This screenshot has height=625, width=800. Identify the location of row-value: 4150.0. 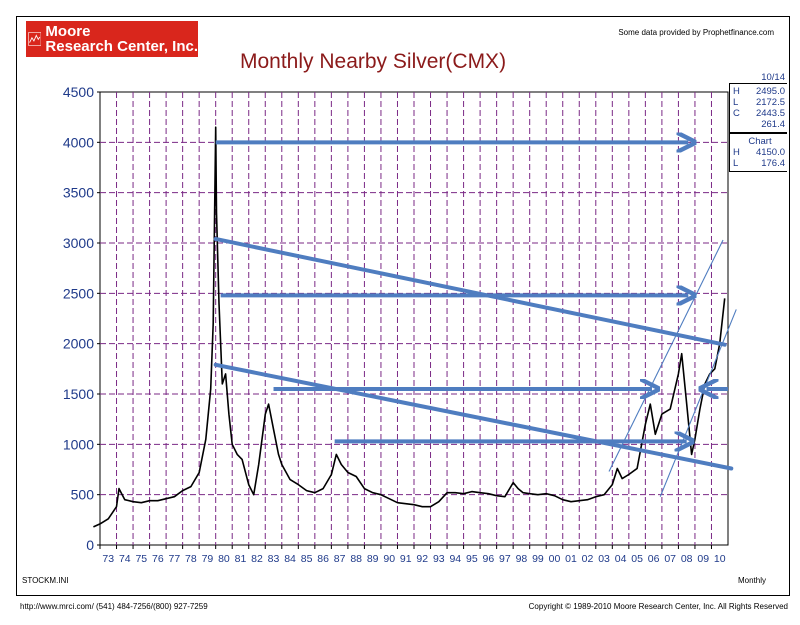
(770, 152).